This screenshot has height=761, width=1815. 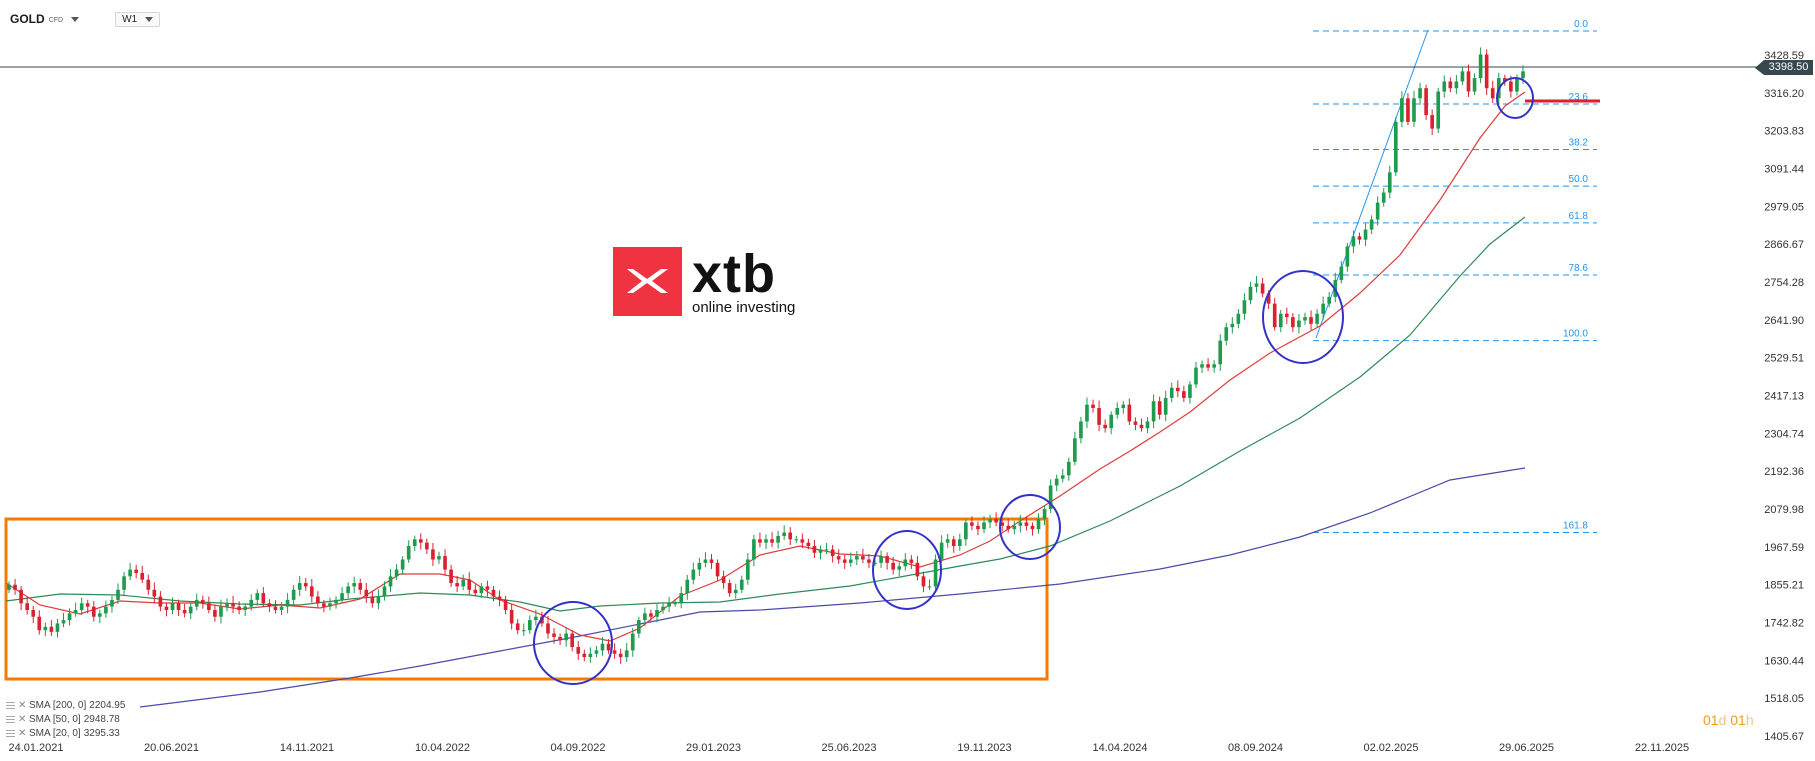 What do you see at coordinates (1784, 94) in the screenshot?
I see `price-tick: 3316.20` at bounding box center [1784, 94].